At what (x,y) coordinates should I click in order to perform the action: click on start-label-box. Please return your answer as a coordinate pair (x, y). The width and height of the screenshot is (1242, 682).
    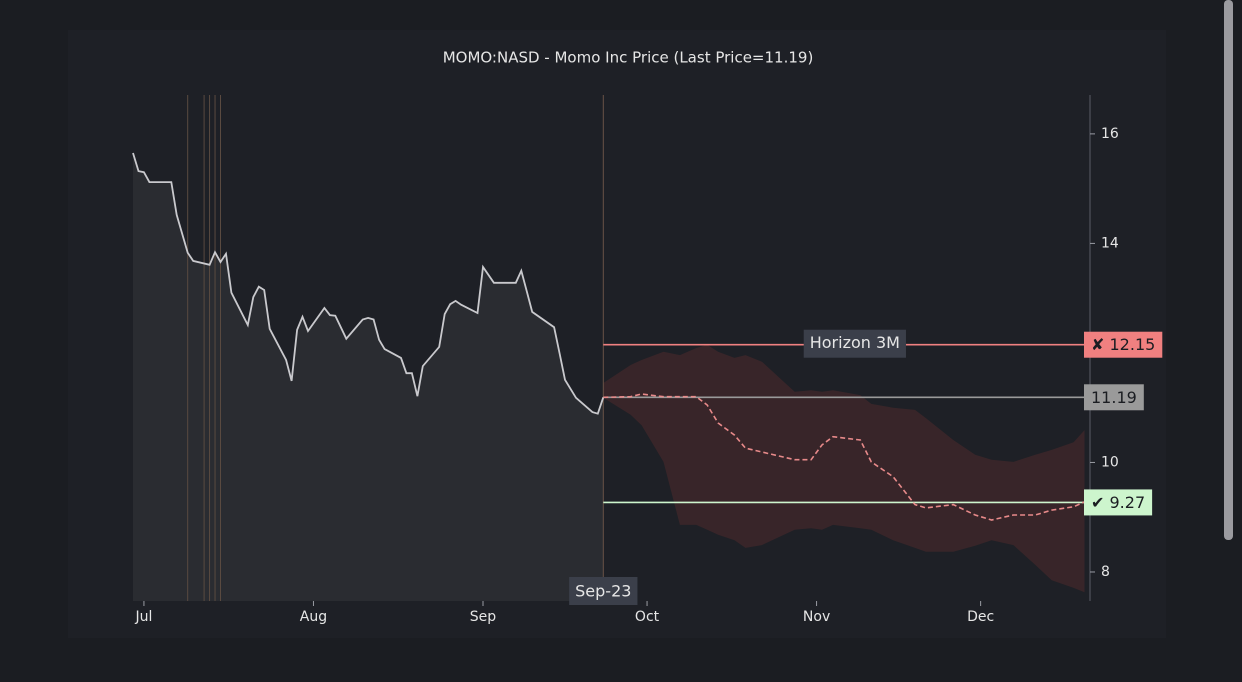
    Looking at the image, I should click on (603, 591).